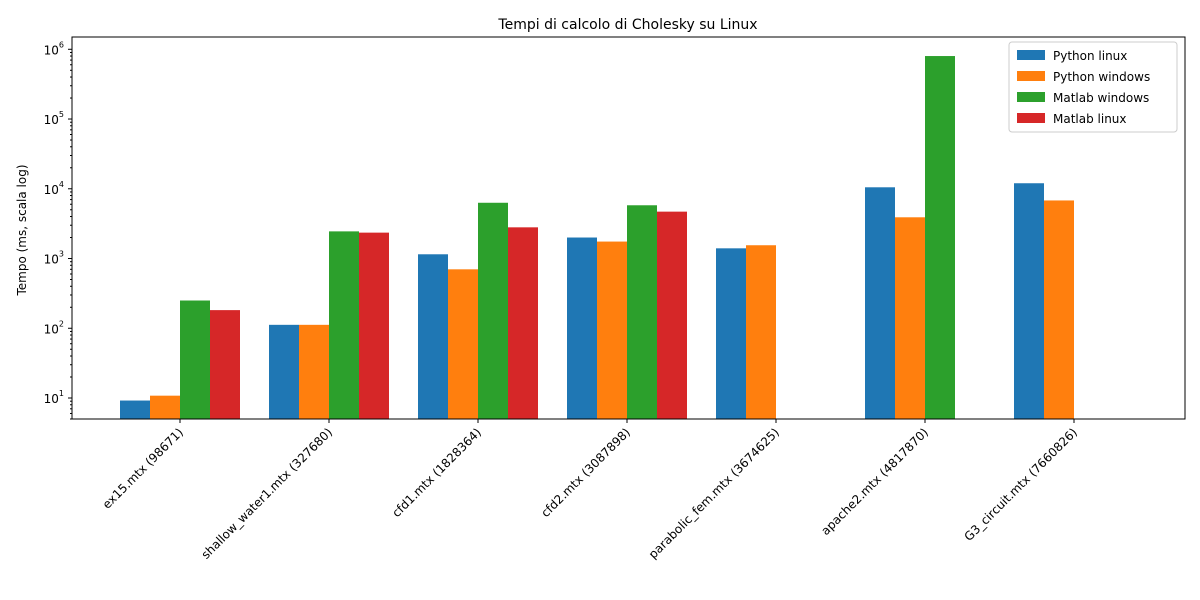  Describe the element at coordinates (1101, 77) in the screenshot. I see `legend-label: Python windows` at that location.